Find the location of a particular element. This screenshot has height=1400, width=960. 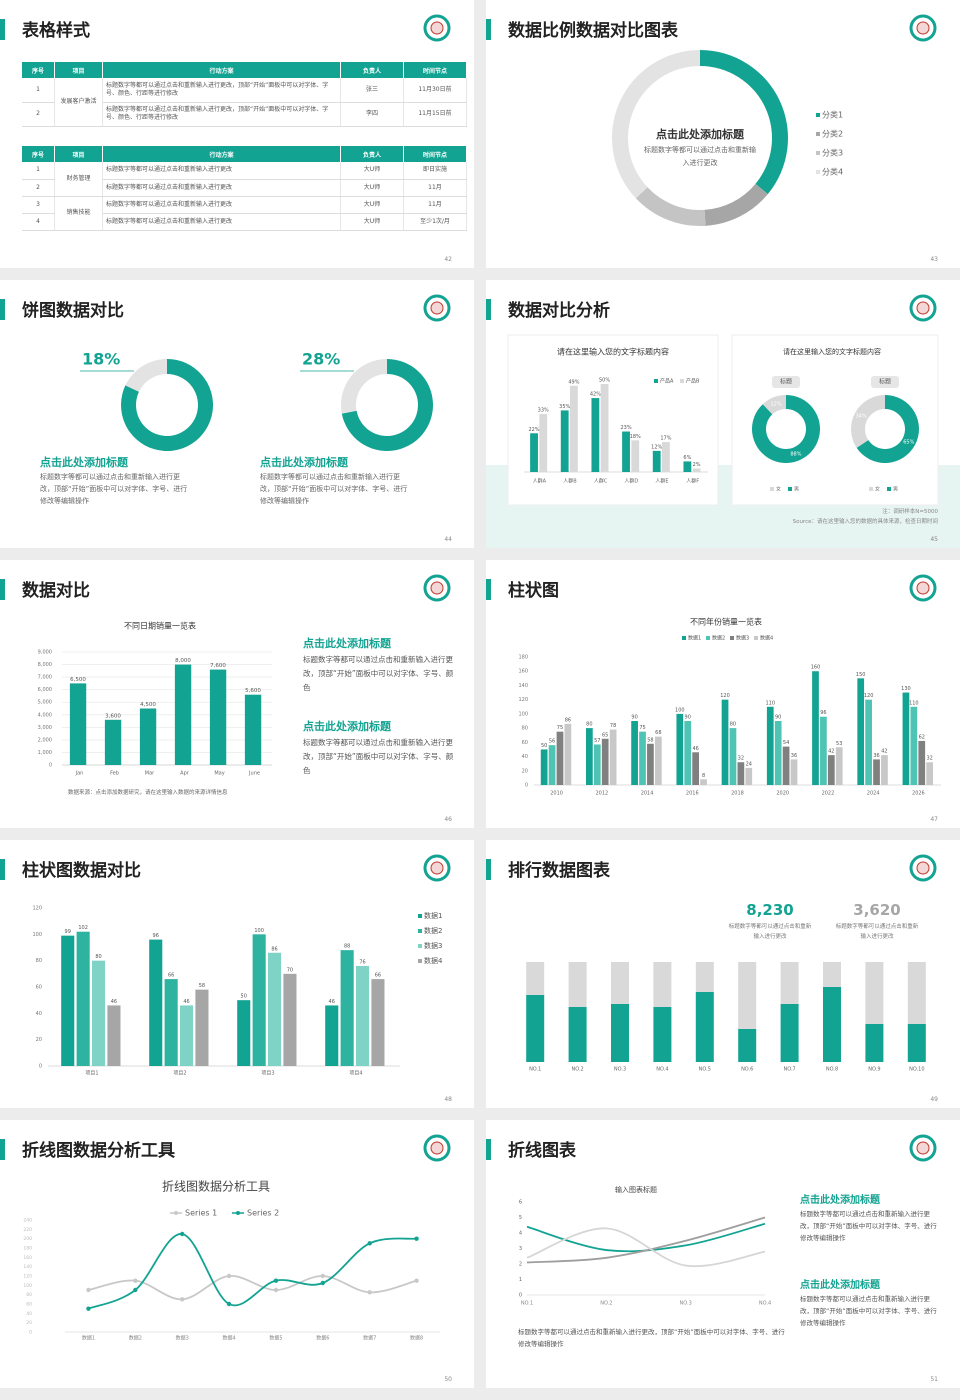

cell: 大U师 is located at coordinates (372, 222).